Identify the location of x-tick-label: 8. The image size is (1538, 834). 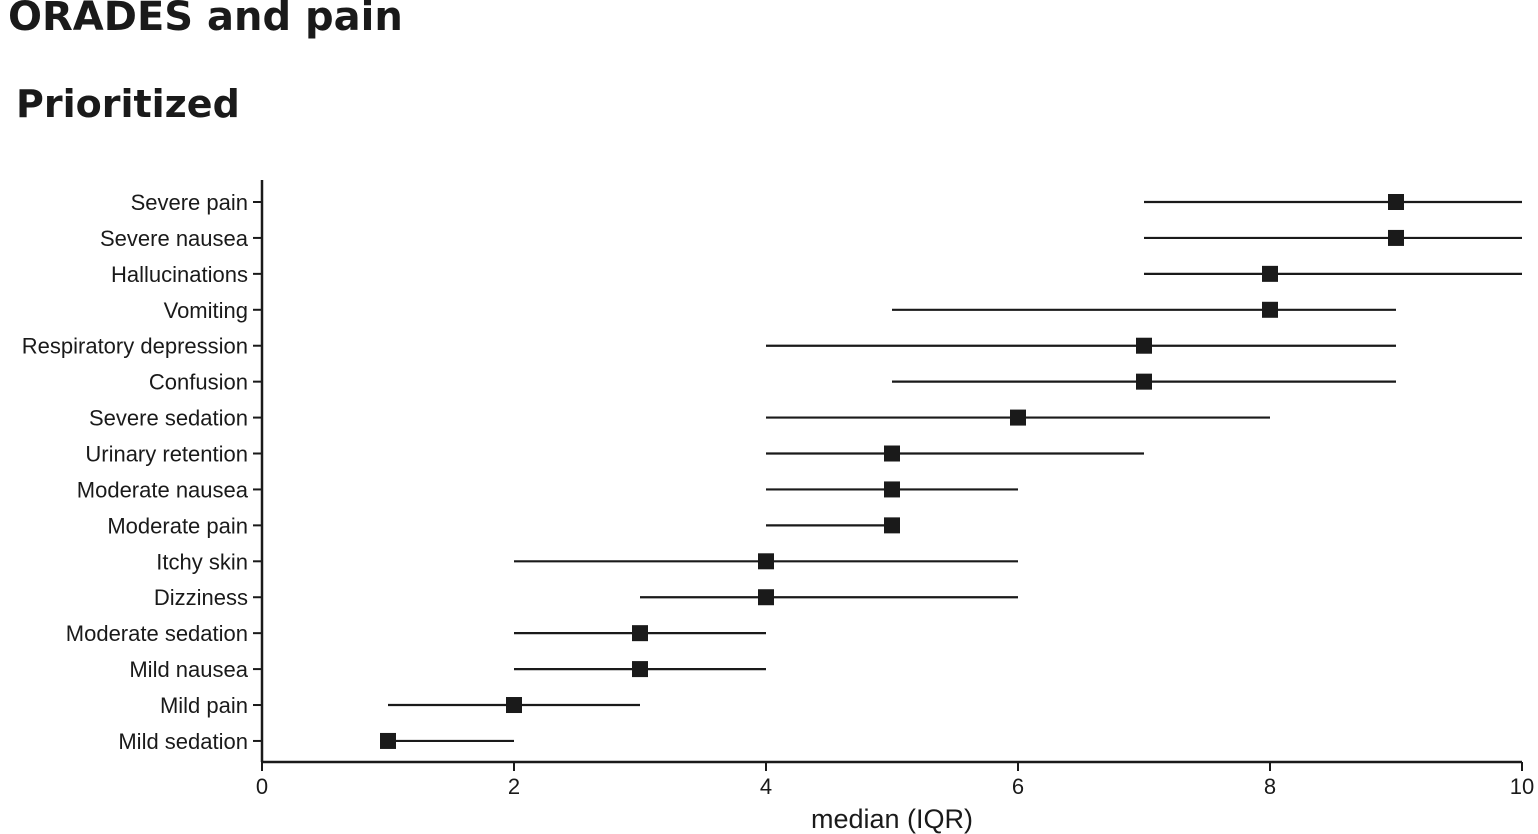
(1270, 786).